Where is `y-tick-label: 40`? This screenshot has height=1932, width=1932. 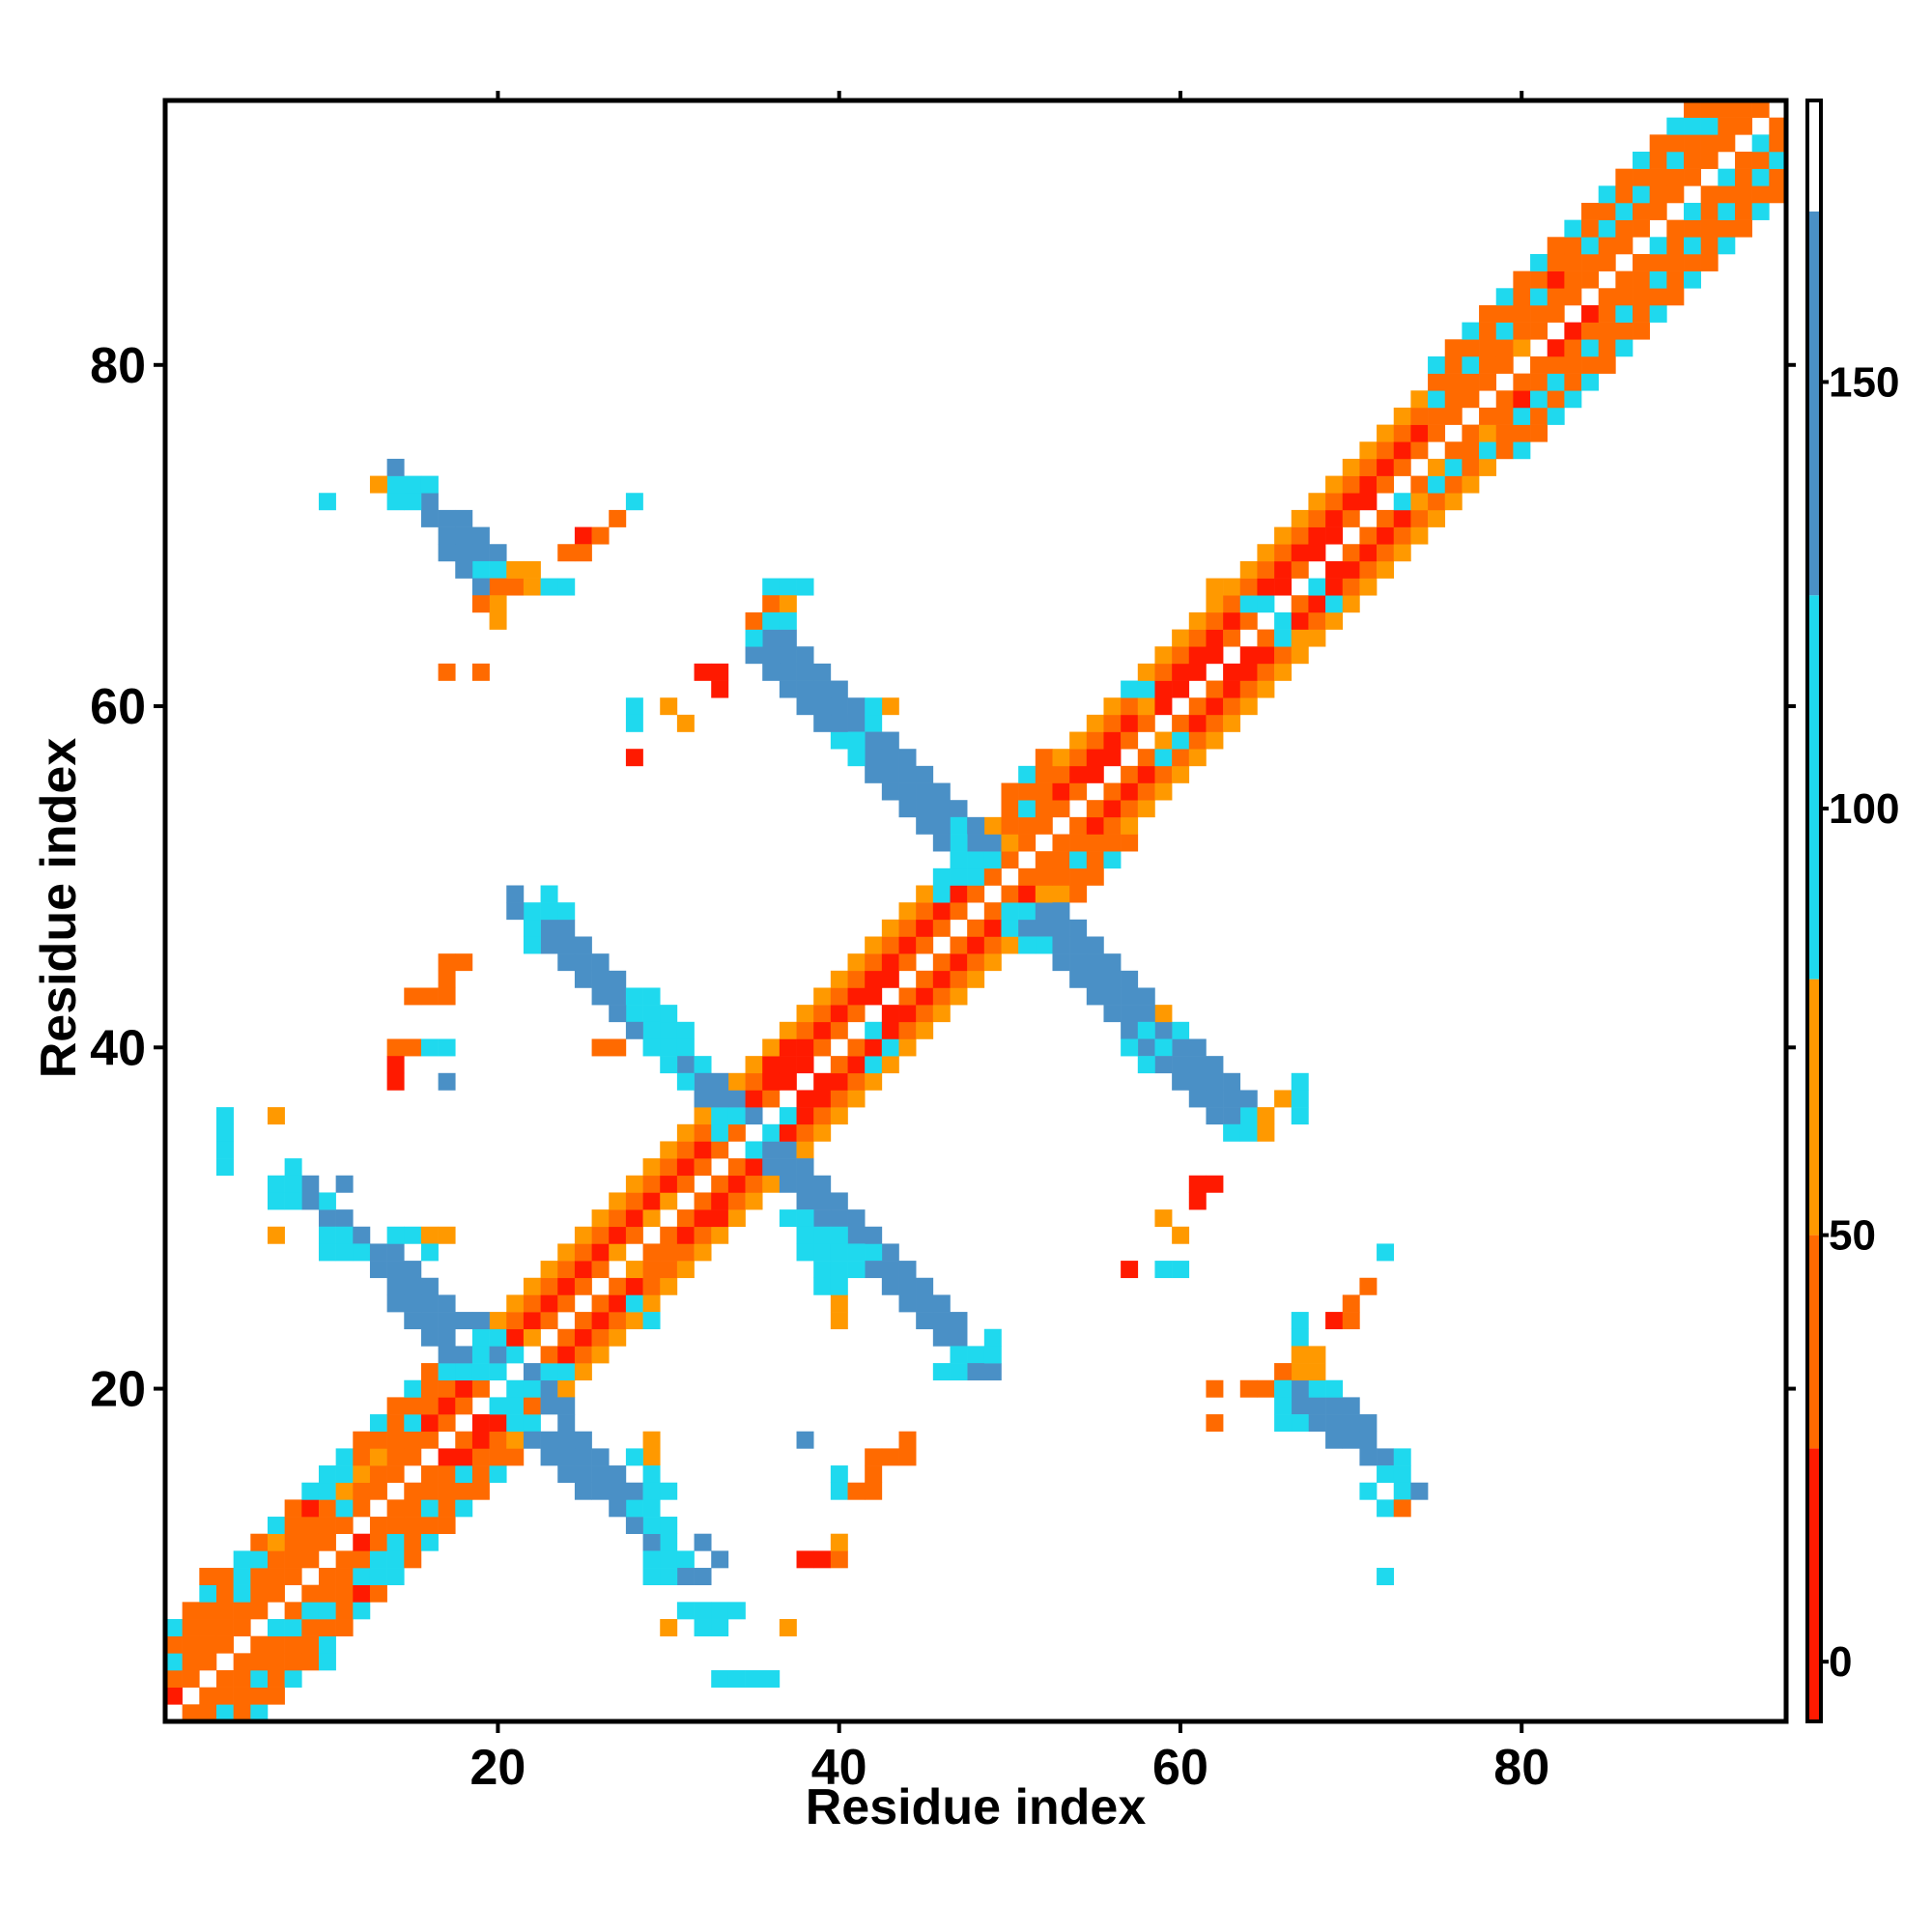 y-tick-label: 40 is located at coordinates (118, 1048).